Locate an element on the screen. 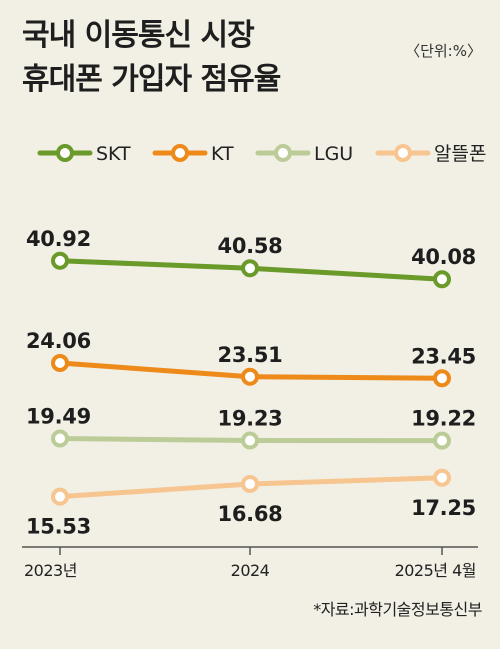  legend-marker-SKT is located at coordinates (65, 153).